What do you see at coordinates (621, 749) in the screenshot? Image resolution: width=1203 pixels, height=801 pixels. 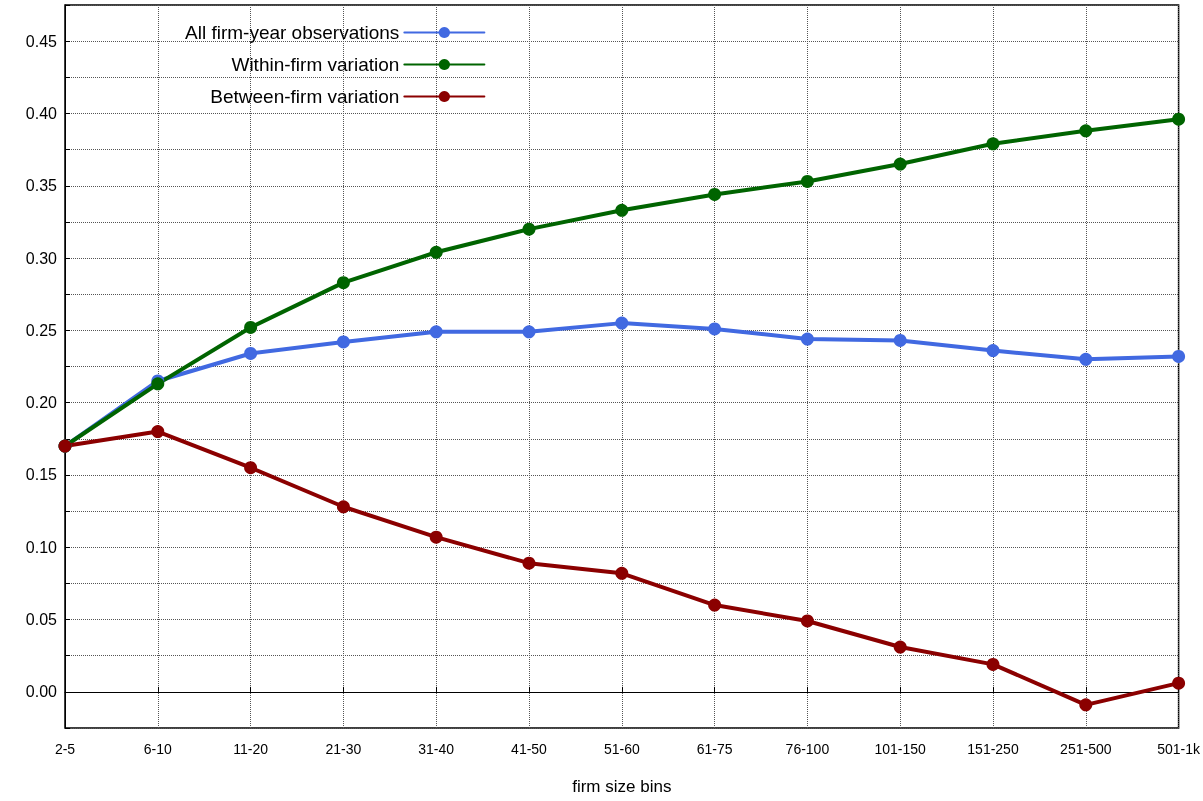 I see `x-tick-label: 51-60` at bounding box center [621, 749].